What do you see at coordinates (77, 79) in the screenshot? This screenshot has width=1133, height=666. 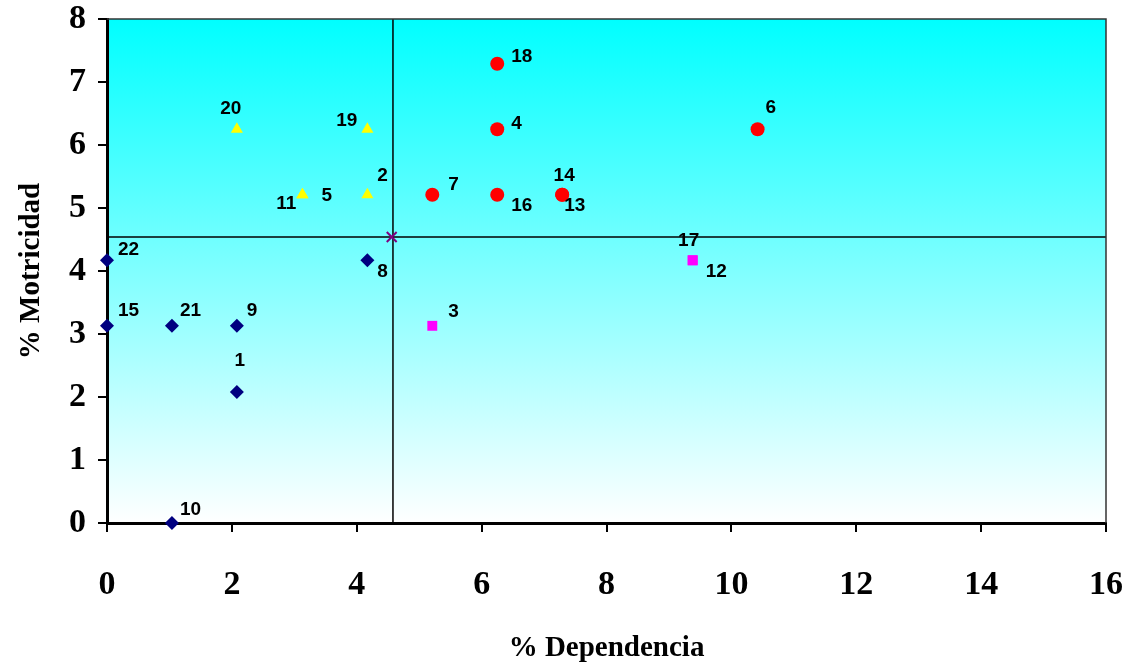 I see `y-tick-label: 7` at bounding box center [77, 79].